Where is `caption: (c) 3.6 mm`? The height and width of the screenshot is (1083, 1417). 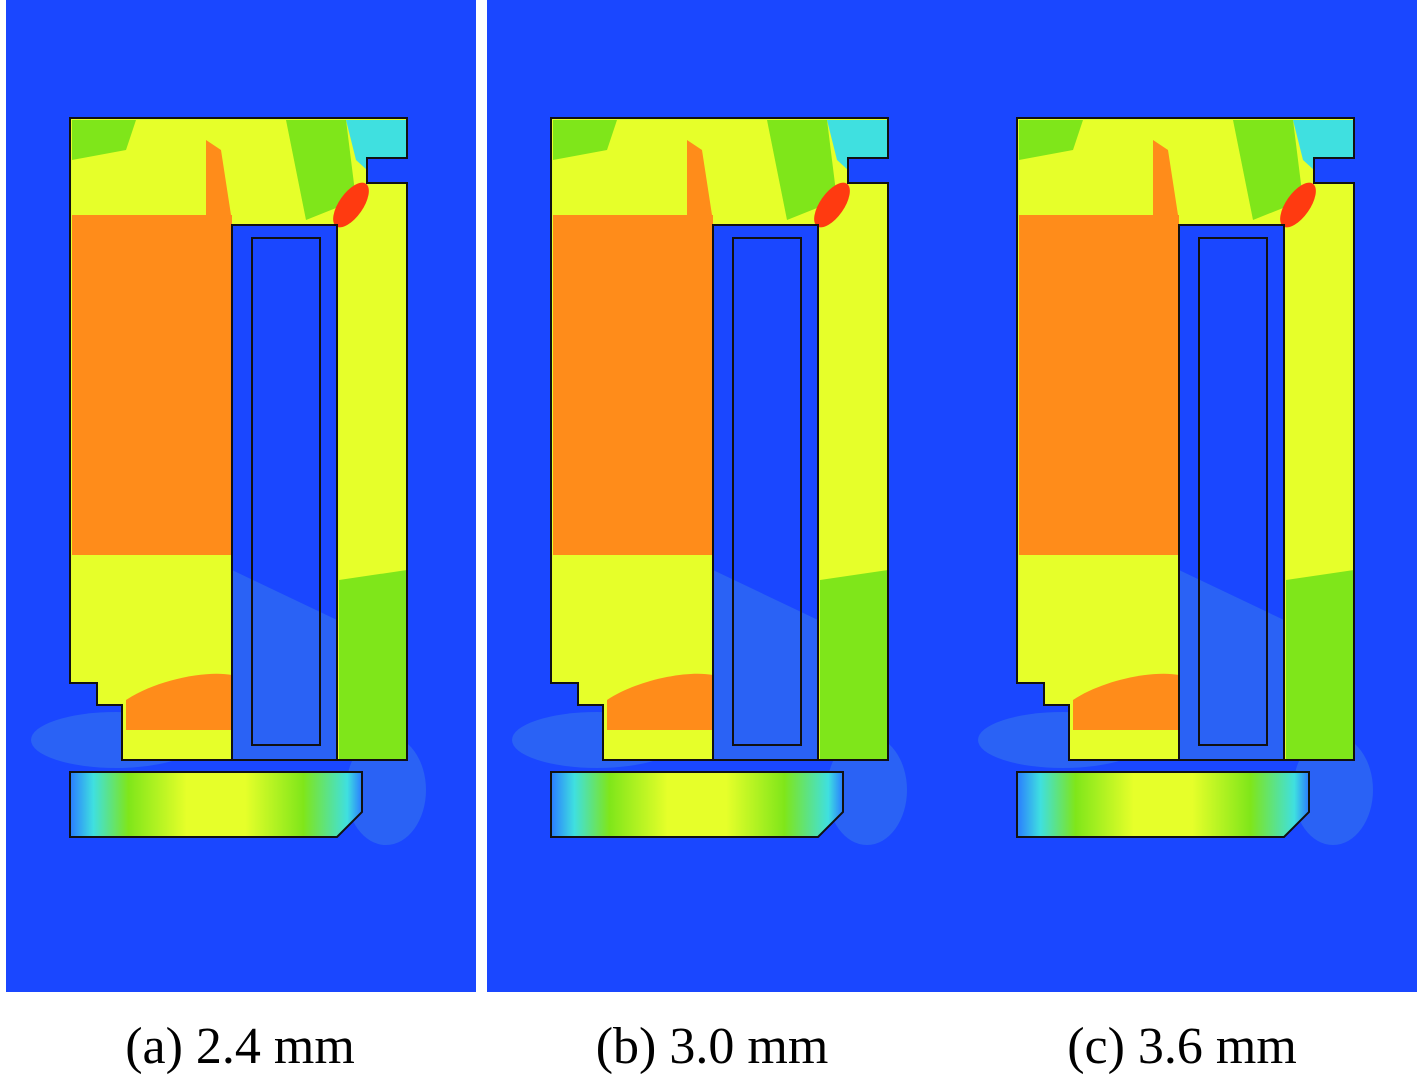 caption: (c) 3.6 mm is located at coordinates (1182, 1046).